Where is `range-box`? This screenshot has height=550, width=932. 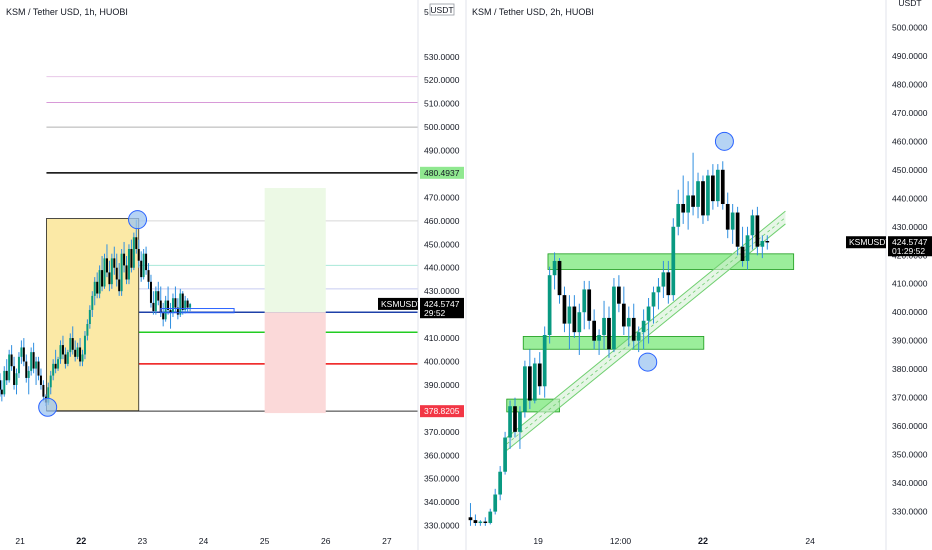 range-box is located at coordinates (197, 311).